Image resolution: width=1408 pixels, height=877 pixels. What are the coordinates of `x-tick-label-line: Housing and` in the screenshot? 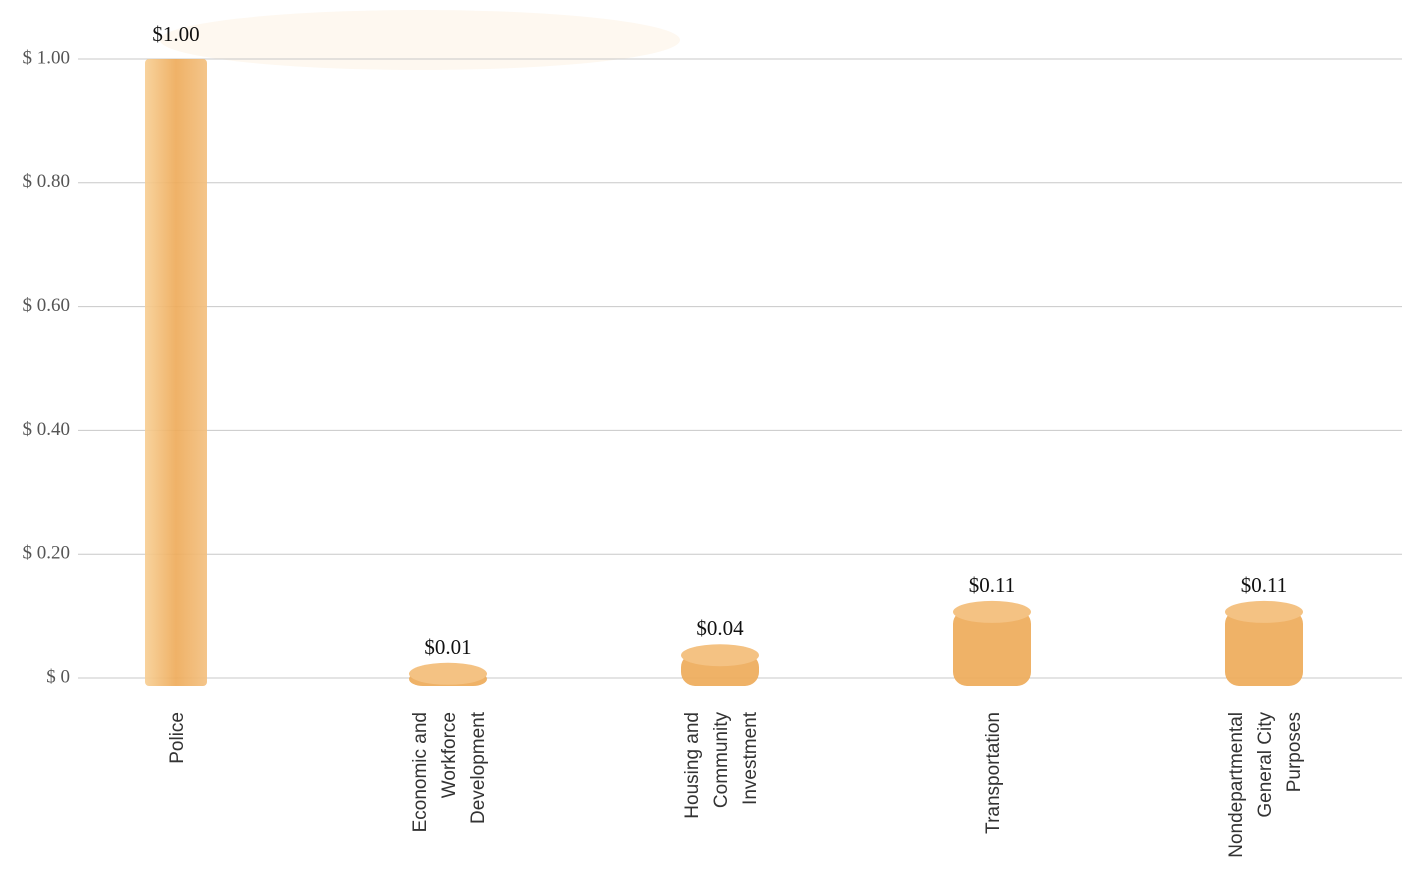 It's located at (692, 765).